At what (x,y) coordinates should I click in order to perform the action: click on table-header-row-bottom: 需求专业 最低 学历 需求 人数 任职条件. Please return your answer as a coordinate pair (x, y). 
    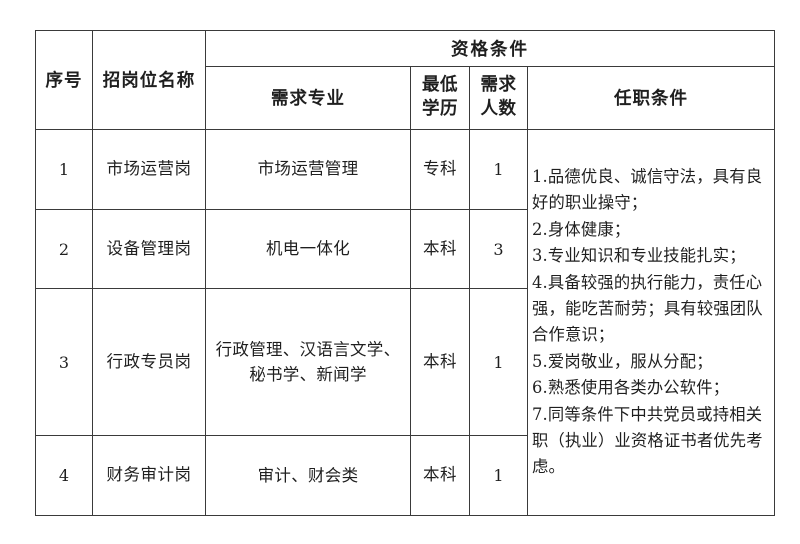
    Looking at the image, I should click on (405, 98).